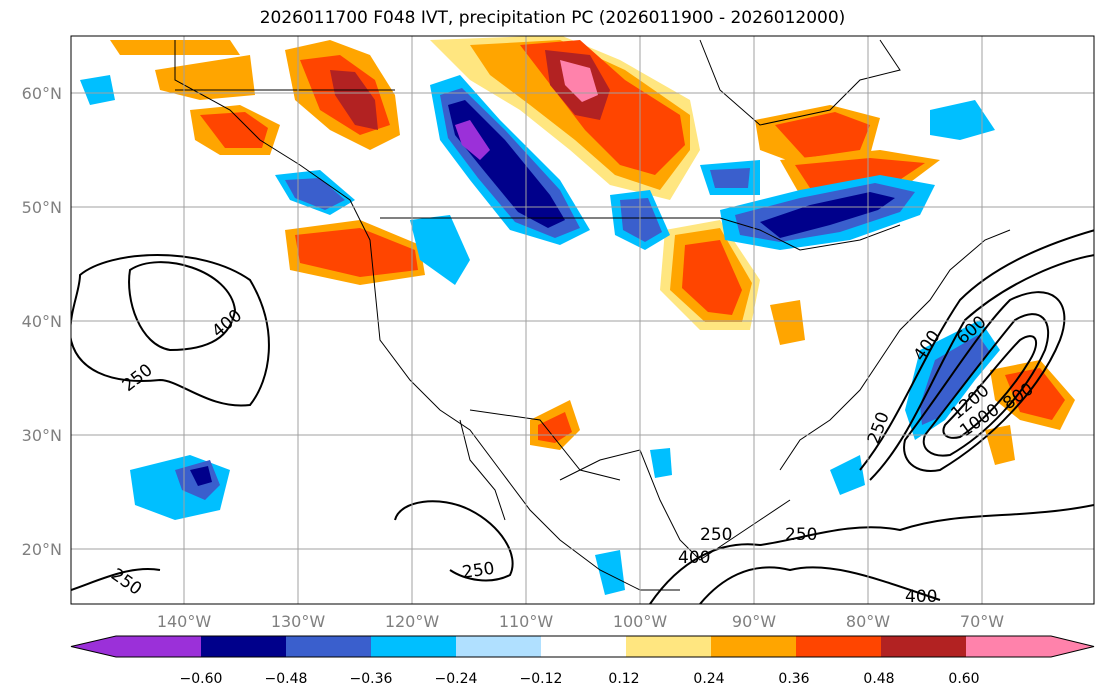 The image size is (1105, 698). What do you see at coordinates (868, 621) in the screenshot?
I see `lon-tick-label: 80°W` at bounding box center [868, 621].